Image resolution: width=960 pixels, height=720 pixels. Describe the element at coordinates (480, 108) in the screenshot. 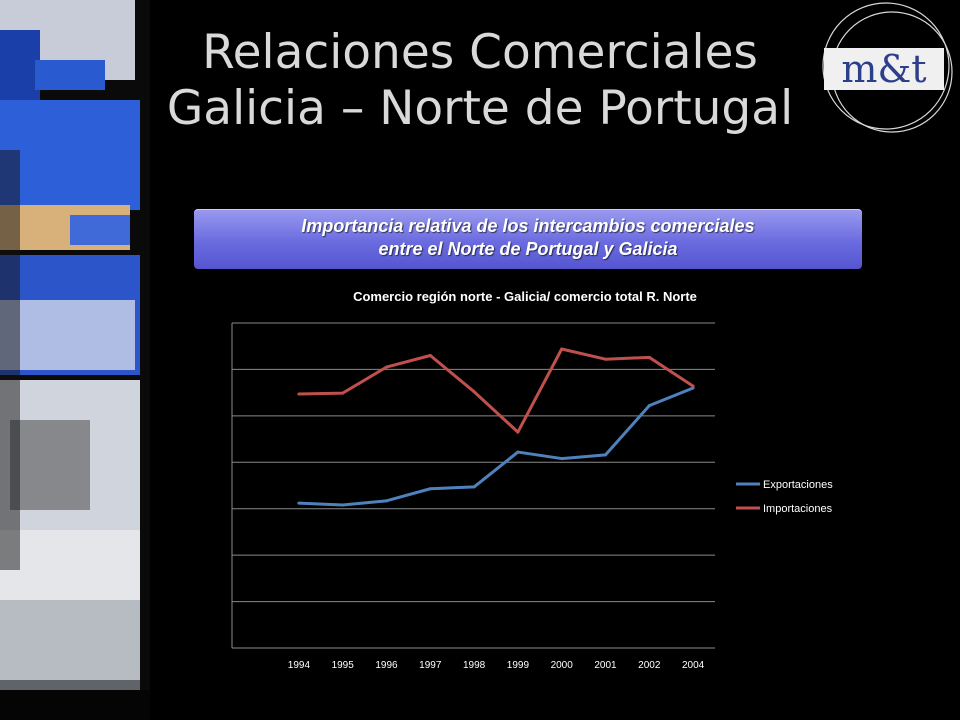

I see `slide-title-line-2: Galicia – Norte de Portugal` at that location.